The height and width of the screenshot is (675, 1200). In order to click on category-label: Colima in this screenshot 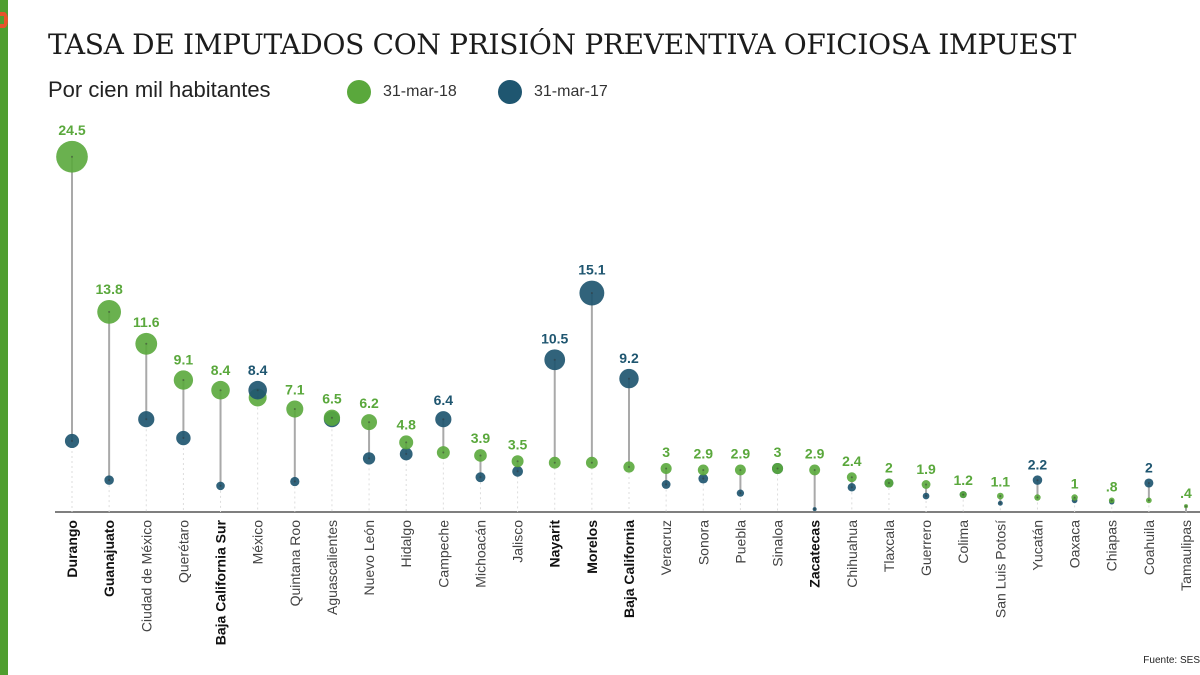, I will do `click(963, 542)`.